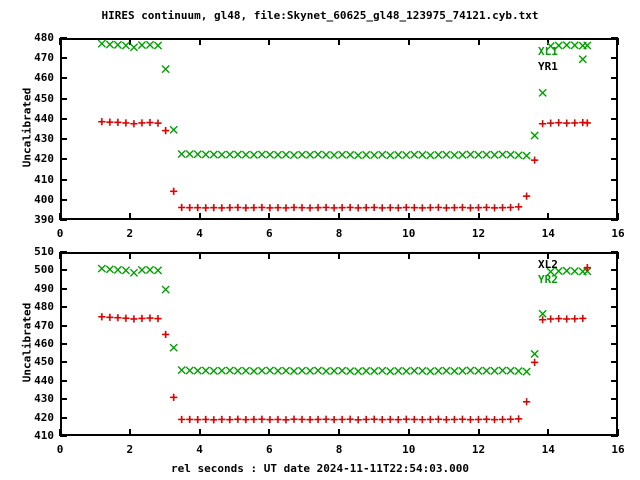 The height and width of the screenshot is (480, 640). What do you see at coordinates (44, 98) in the screenshot?
I see `upper-y-tick-label: 450` at bounding box center [44, 98].